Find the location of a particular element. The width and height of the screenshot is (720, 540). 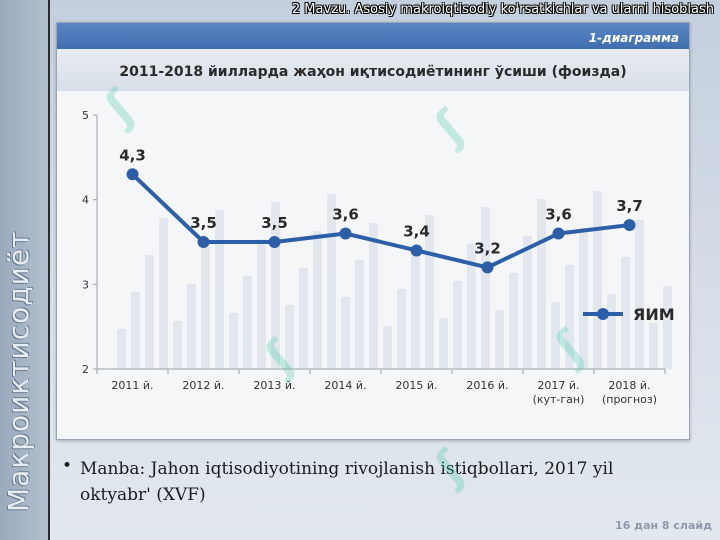

vertical-title: Макроиктисодиёт is located at coordinates (18, 371).